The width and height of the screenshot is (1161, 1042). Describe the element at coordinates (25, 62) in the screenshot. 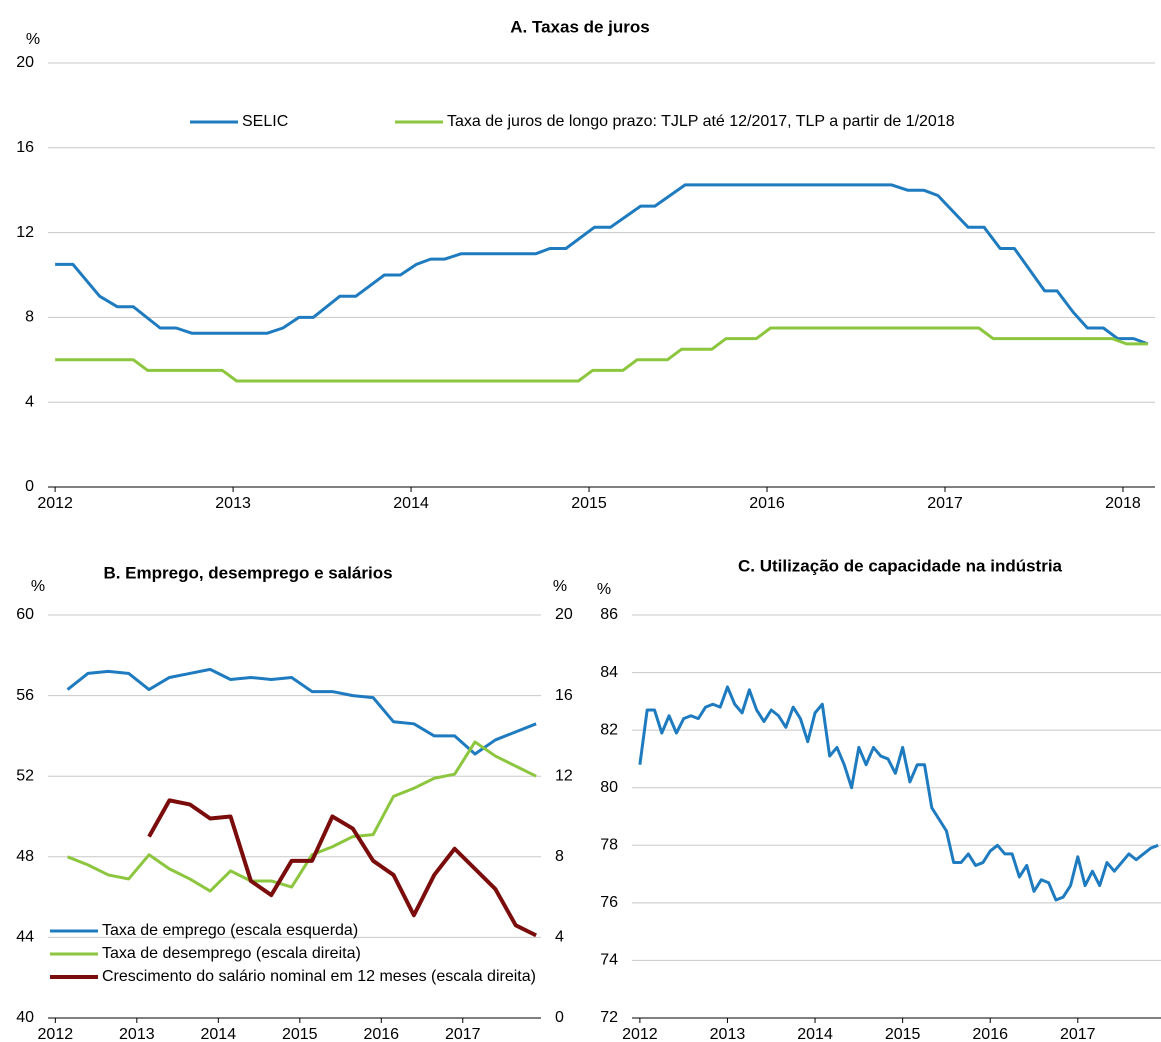

I see `y-tick-label: 20` at that location.